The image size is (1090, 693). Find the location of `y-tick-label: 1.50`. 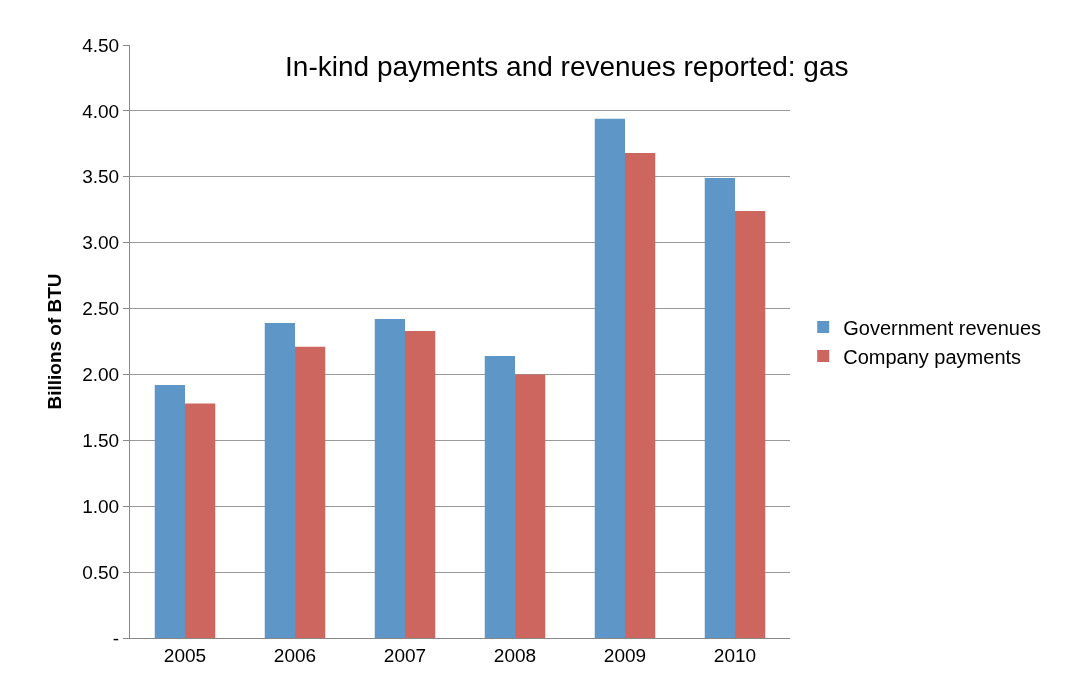

y-tick-label: 1.50 is located at coordinates (101, 440).